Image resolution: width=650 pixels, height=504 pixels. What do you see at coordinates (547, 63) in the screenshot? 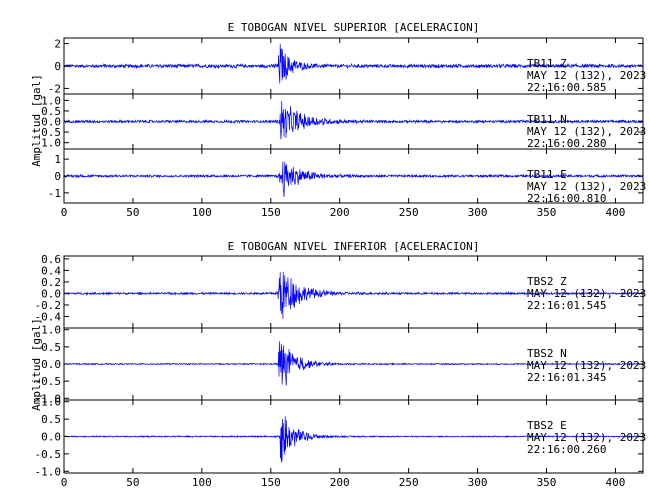
I see `trace-station-label: TB11 Z` at bounding box center [547, 63].